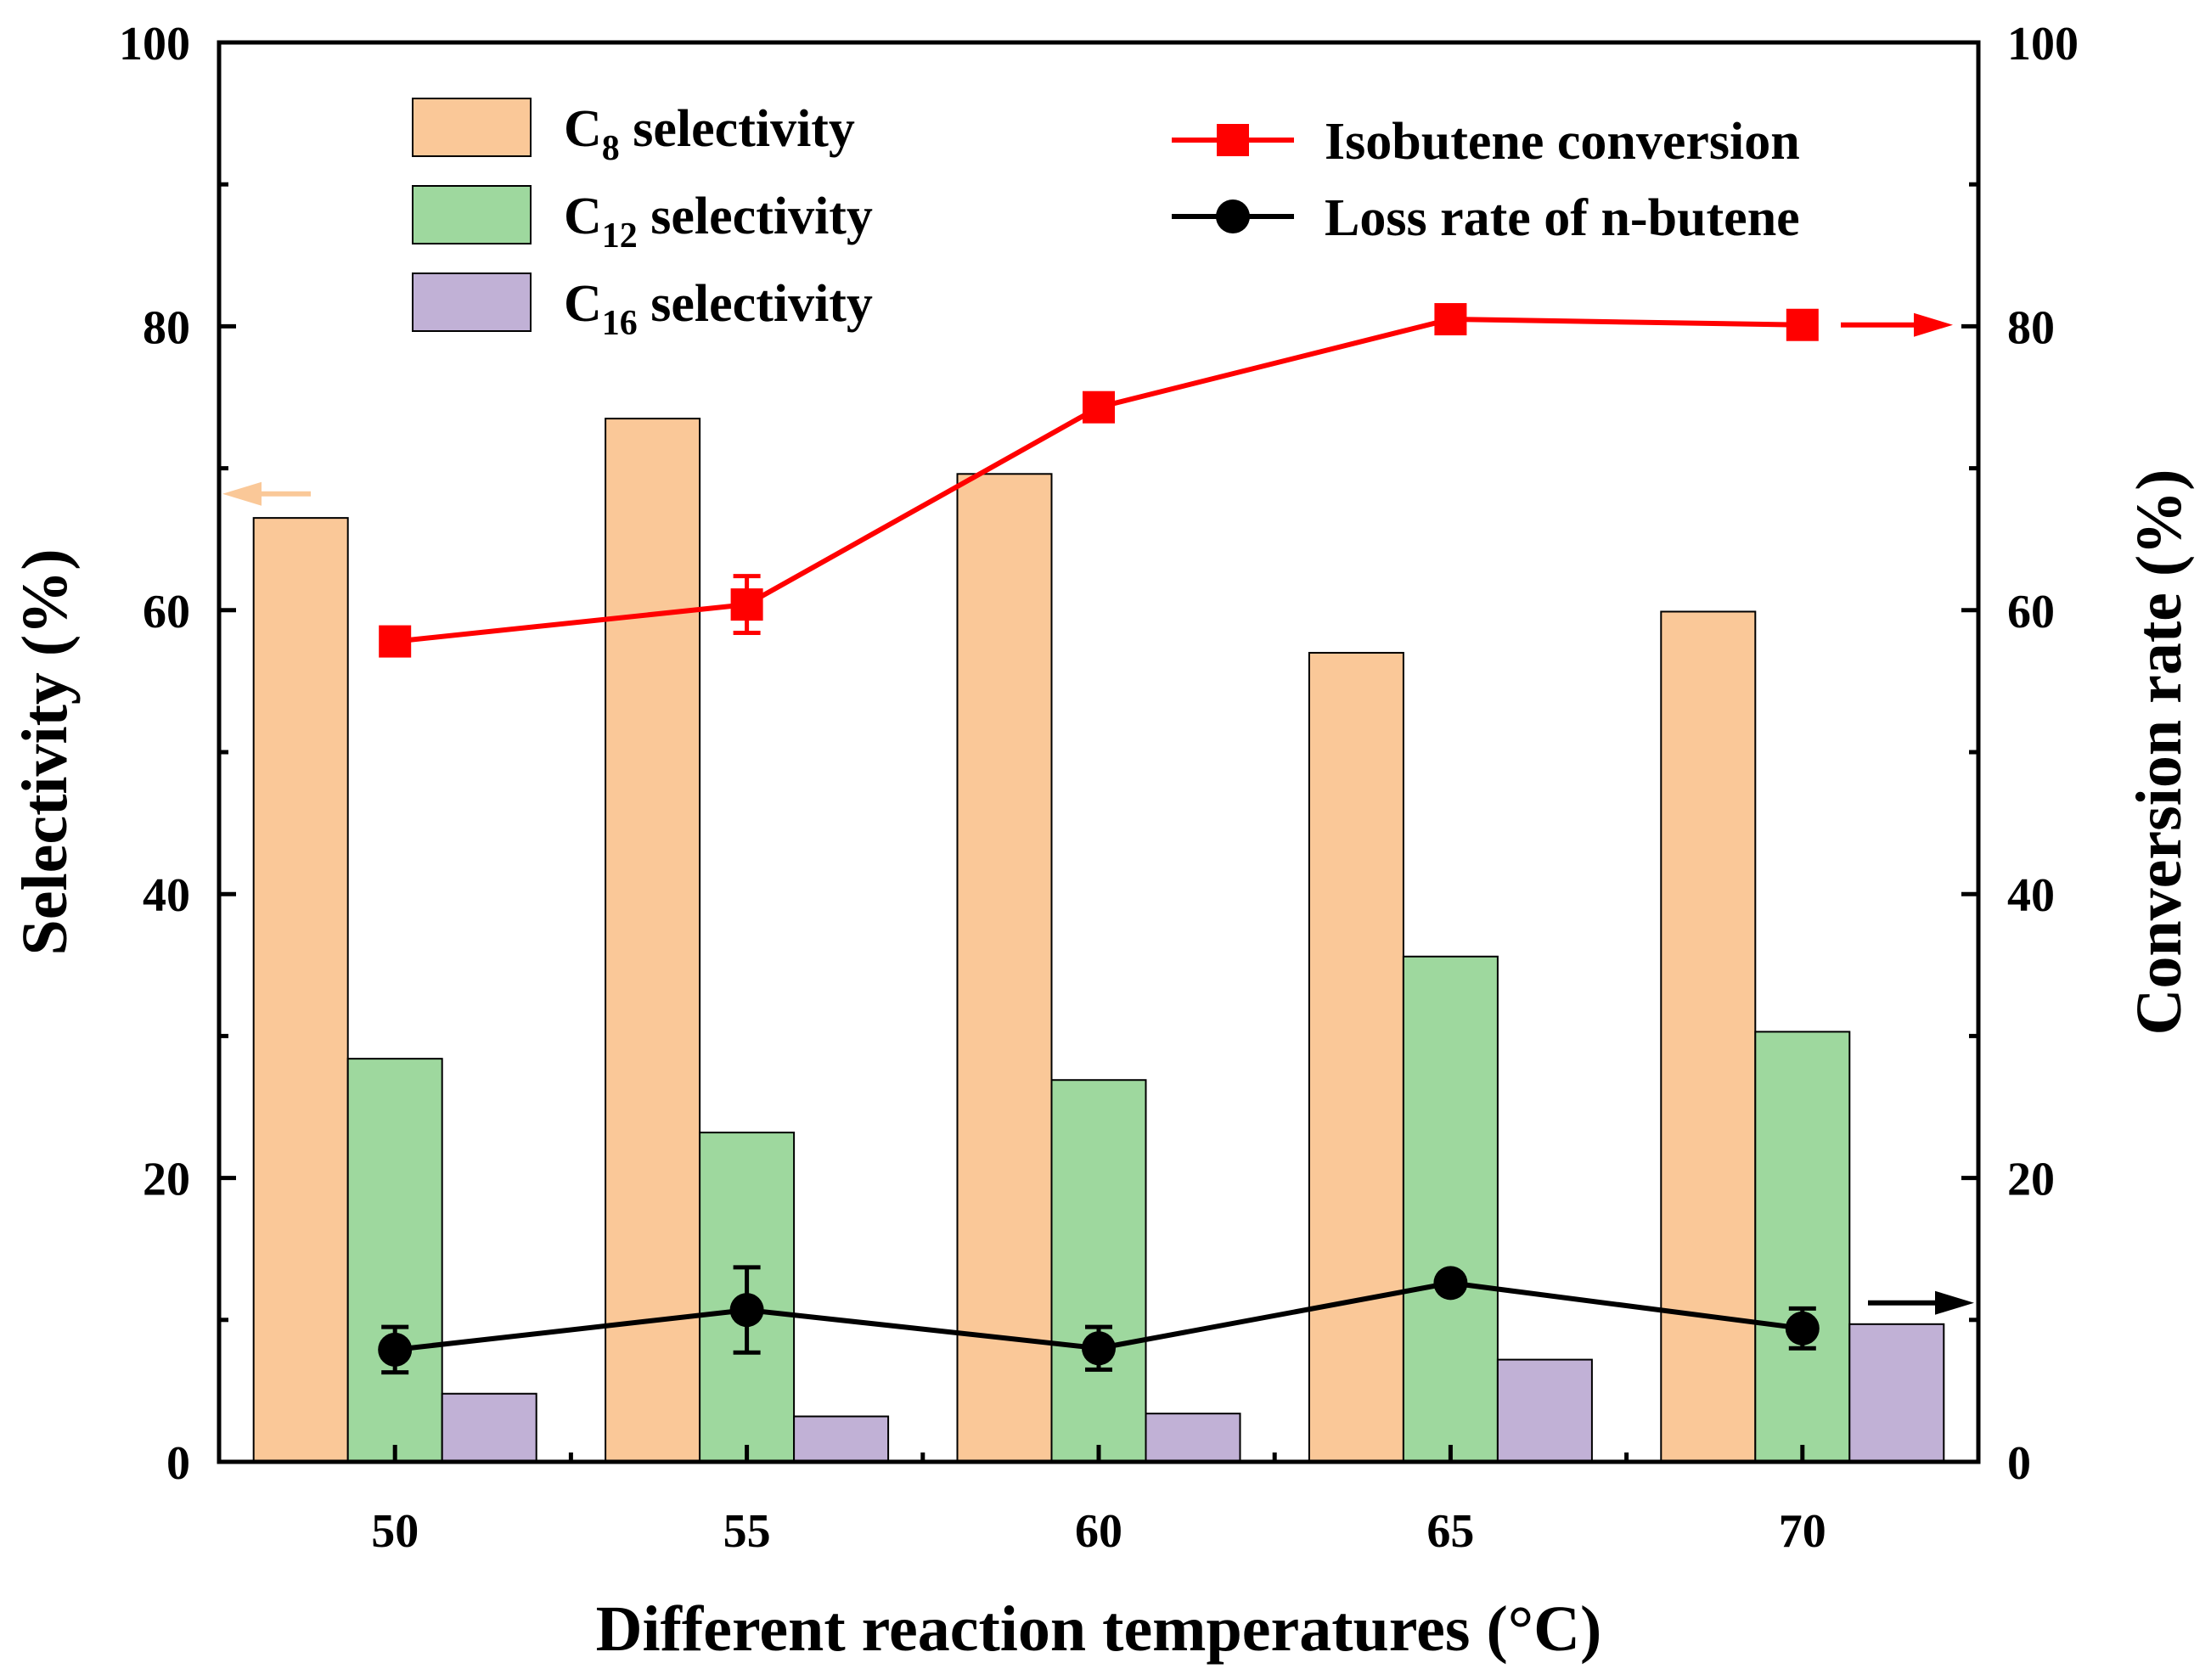  Describe the element at coordinates (166, 612) in the screenshot. I see `y-left-tick-label-60: 60` at that location.